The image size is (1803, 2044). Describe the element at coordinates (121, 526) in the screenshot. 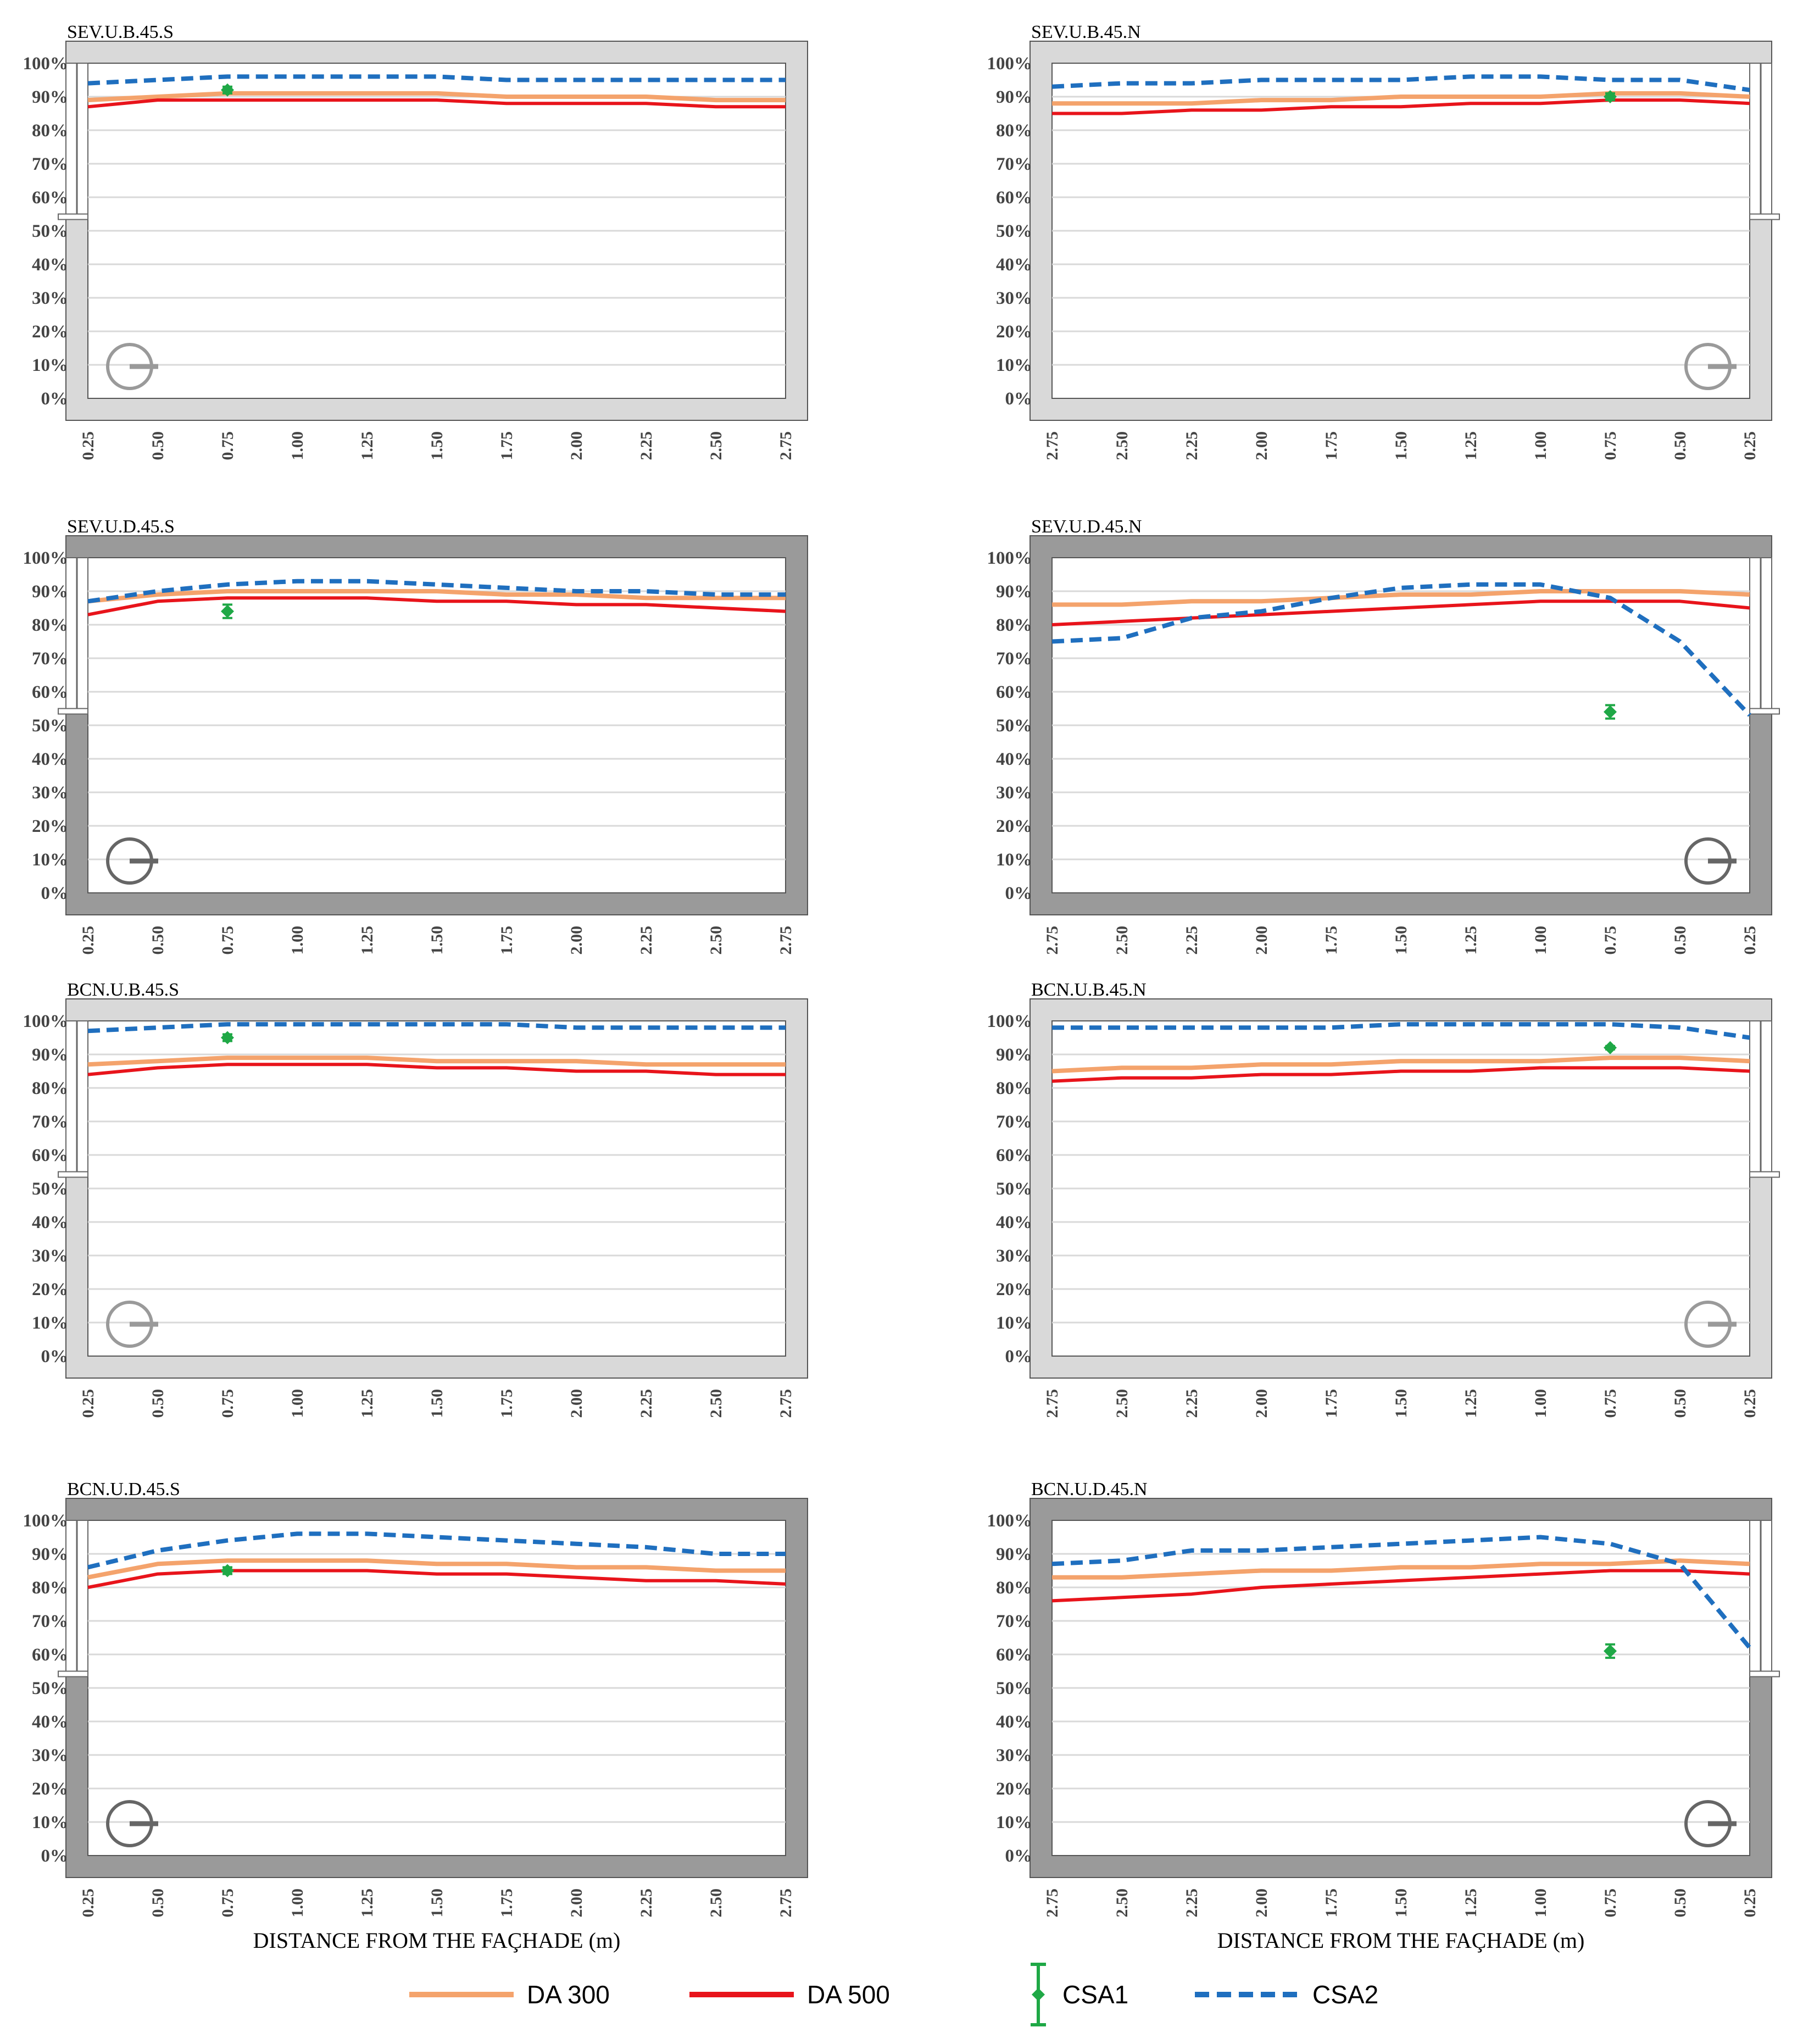

I see `chart-title: SEV.U.D.45.S` at that location.